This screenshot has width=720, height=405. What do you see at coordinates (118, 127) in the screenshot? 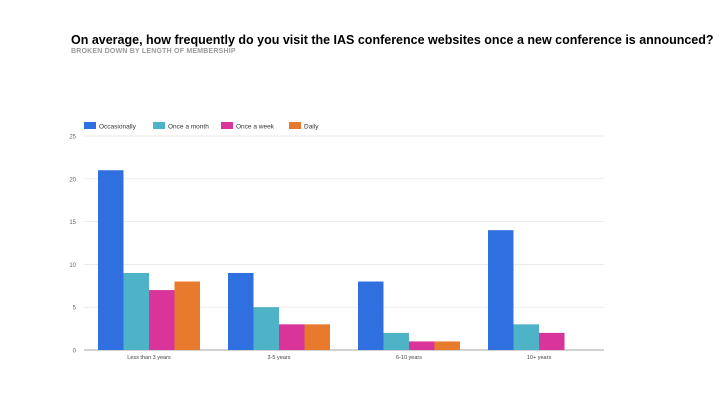
I see `legend-label: Occasionally` at bounding box center [118, 127].